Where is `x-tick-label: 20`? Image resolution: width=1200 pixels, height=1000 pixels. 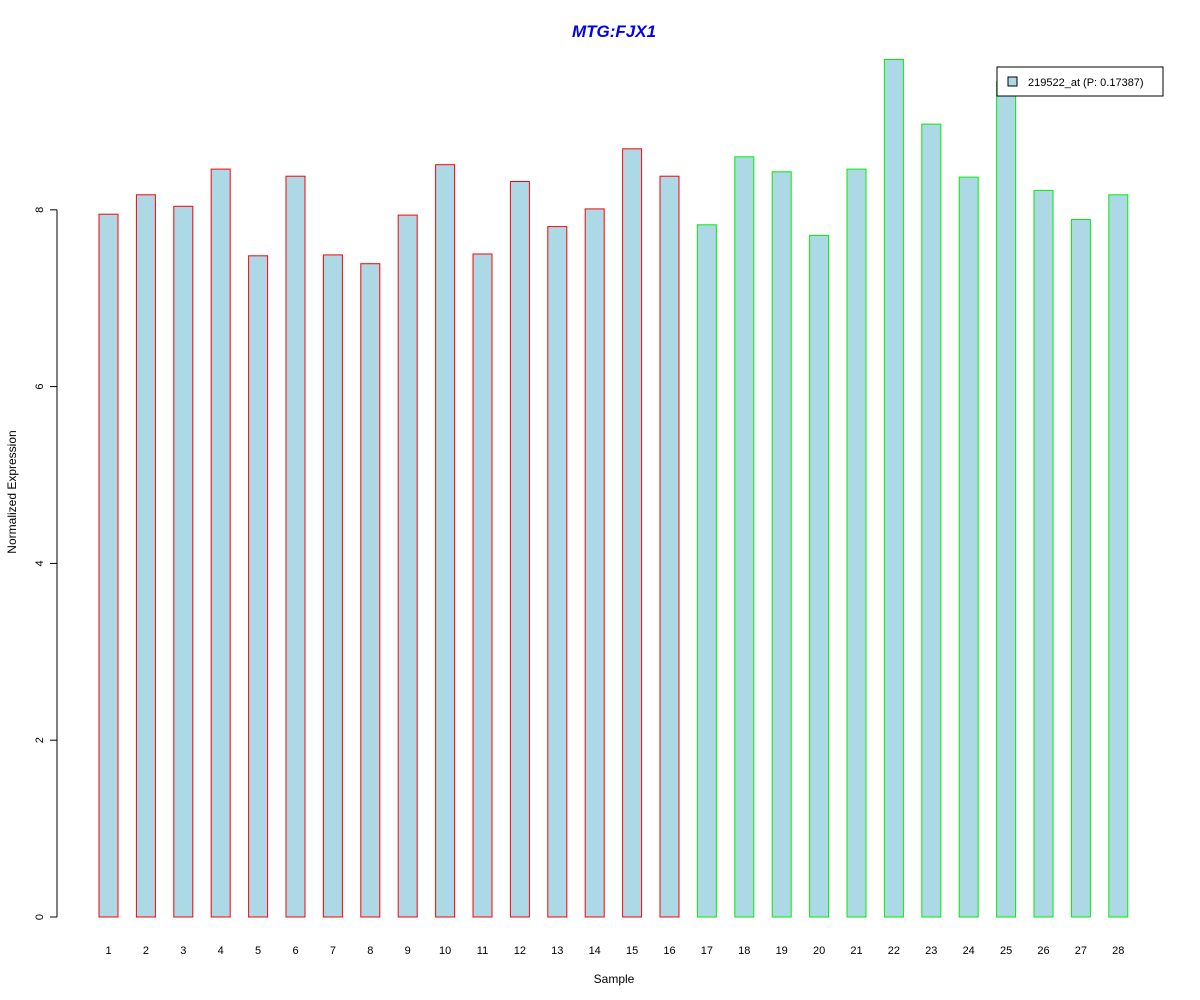
x-tick-label: 20 is located at coordinates (819, 951).